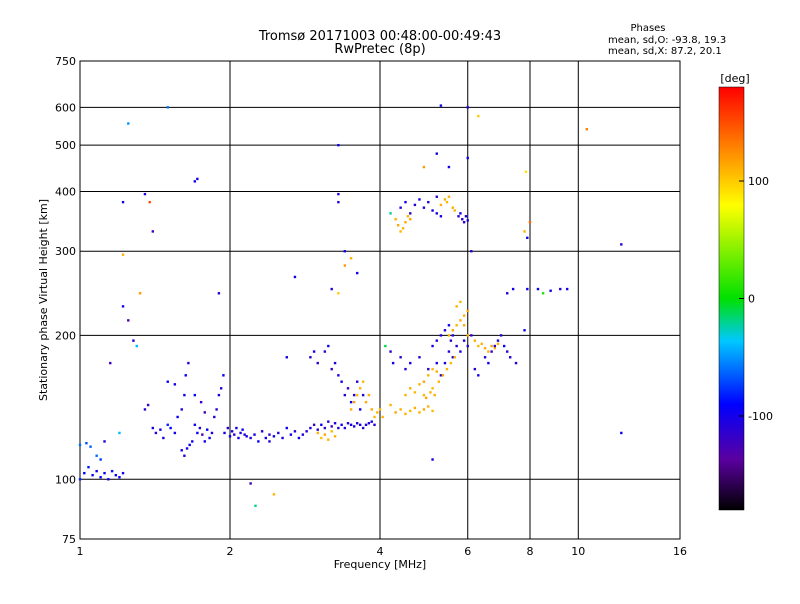 The height and width of the screenshot is (604, 800). Describe the element at coordinates (43, 300) in the screenshot. I see `y-axis-label: Stationary phase Virtual Height [km]` at that location.